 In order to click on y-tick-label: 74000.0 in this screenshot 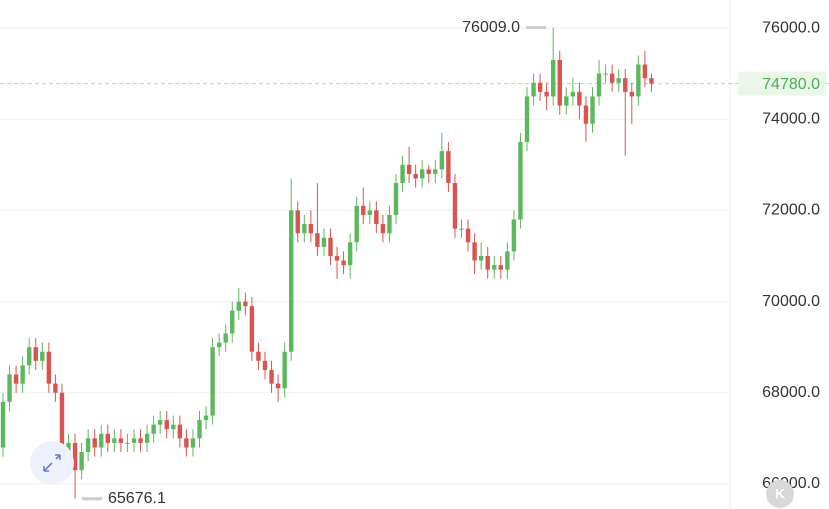, I will do `click(791, 118)`.